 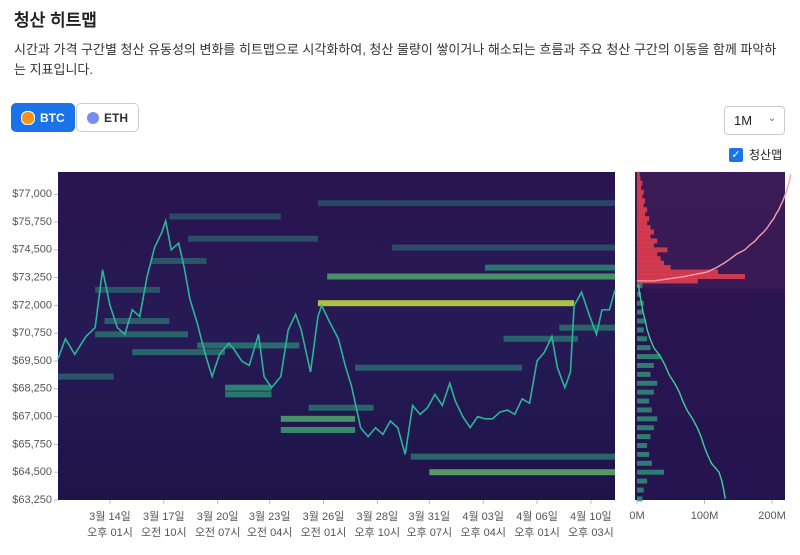 I want to click on x-tick-label: 오전 01시, so click(x=324, y=532).